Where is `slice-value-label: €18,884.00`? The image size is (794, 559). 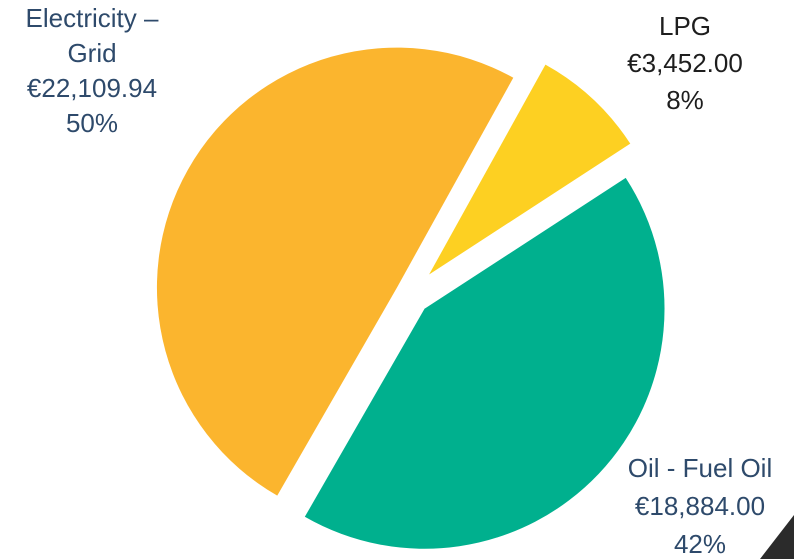
slice-value-label: €18,884.00 is located at coordinates (700, 506).